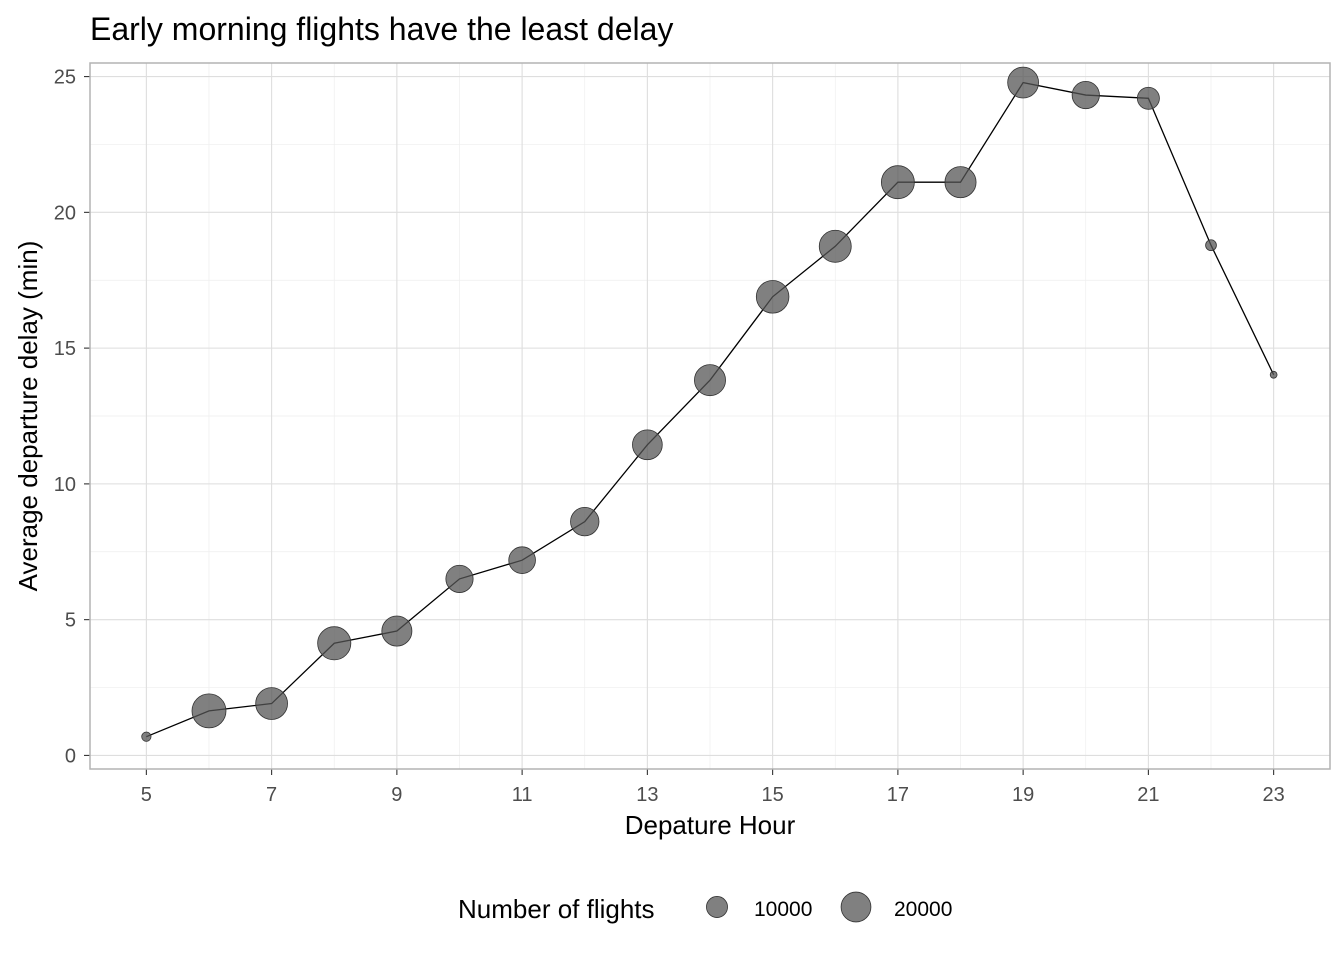  Describe the element at coordinates (898, 795) in the screenshot. I see `x-tick-label: 17` at that location.